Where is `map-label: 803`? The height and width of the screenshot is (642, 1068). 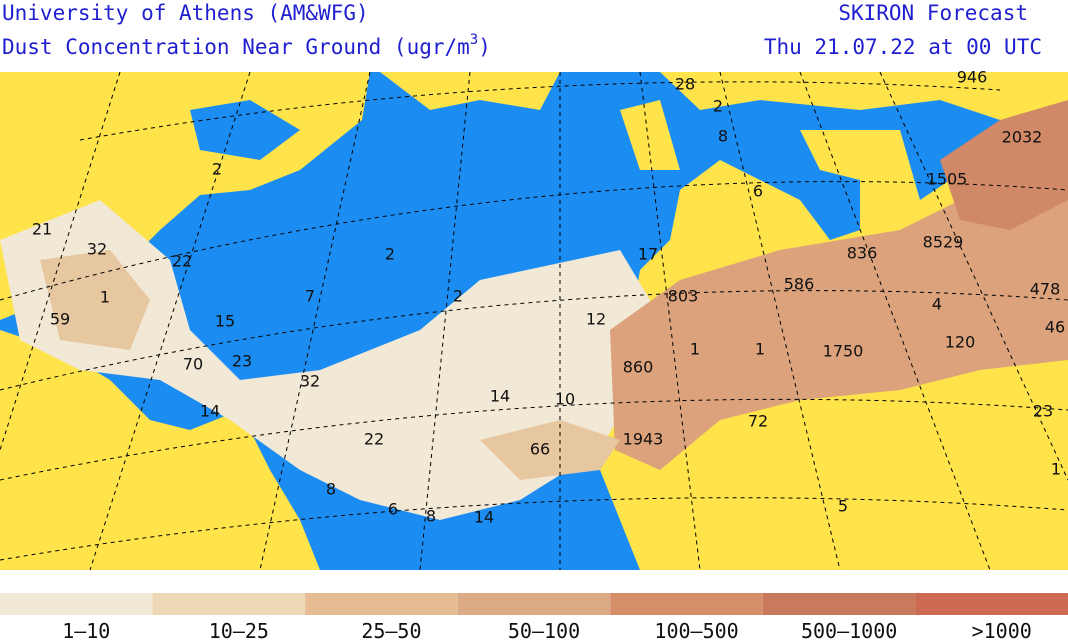 map-label: 803 is located at coordinates (683, 296).